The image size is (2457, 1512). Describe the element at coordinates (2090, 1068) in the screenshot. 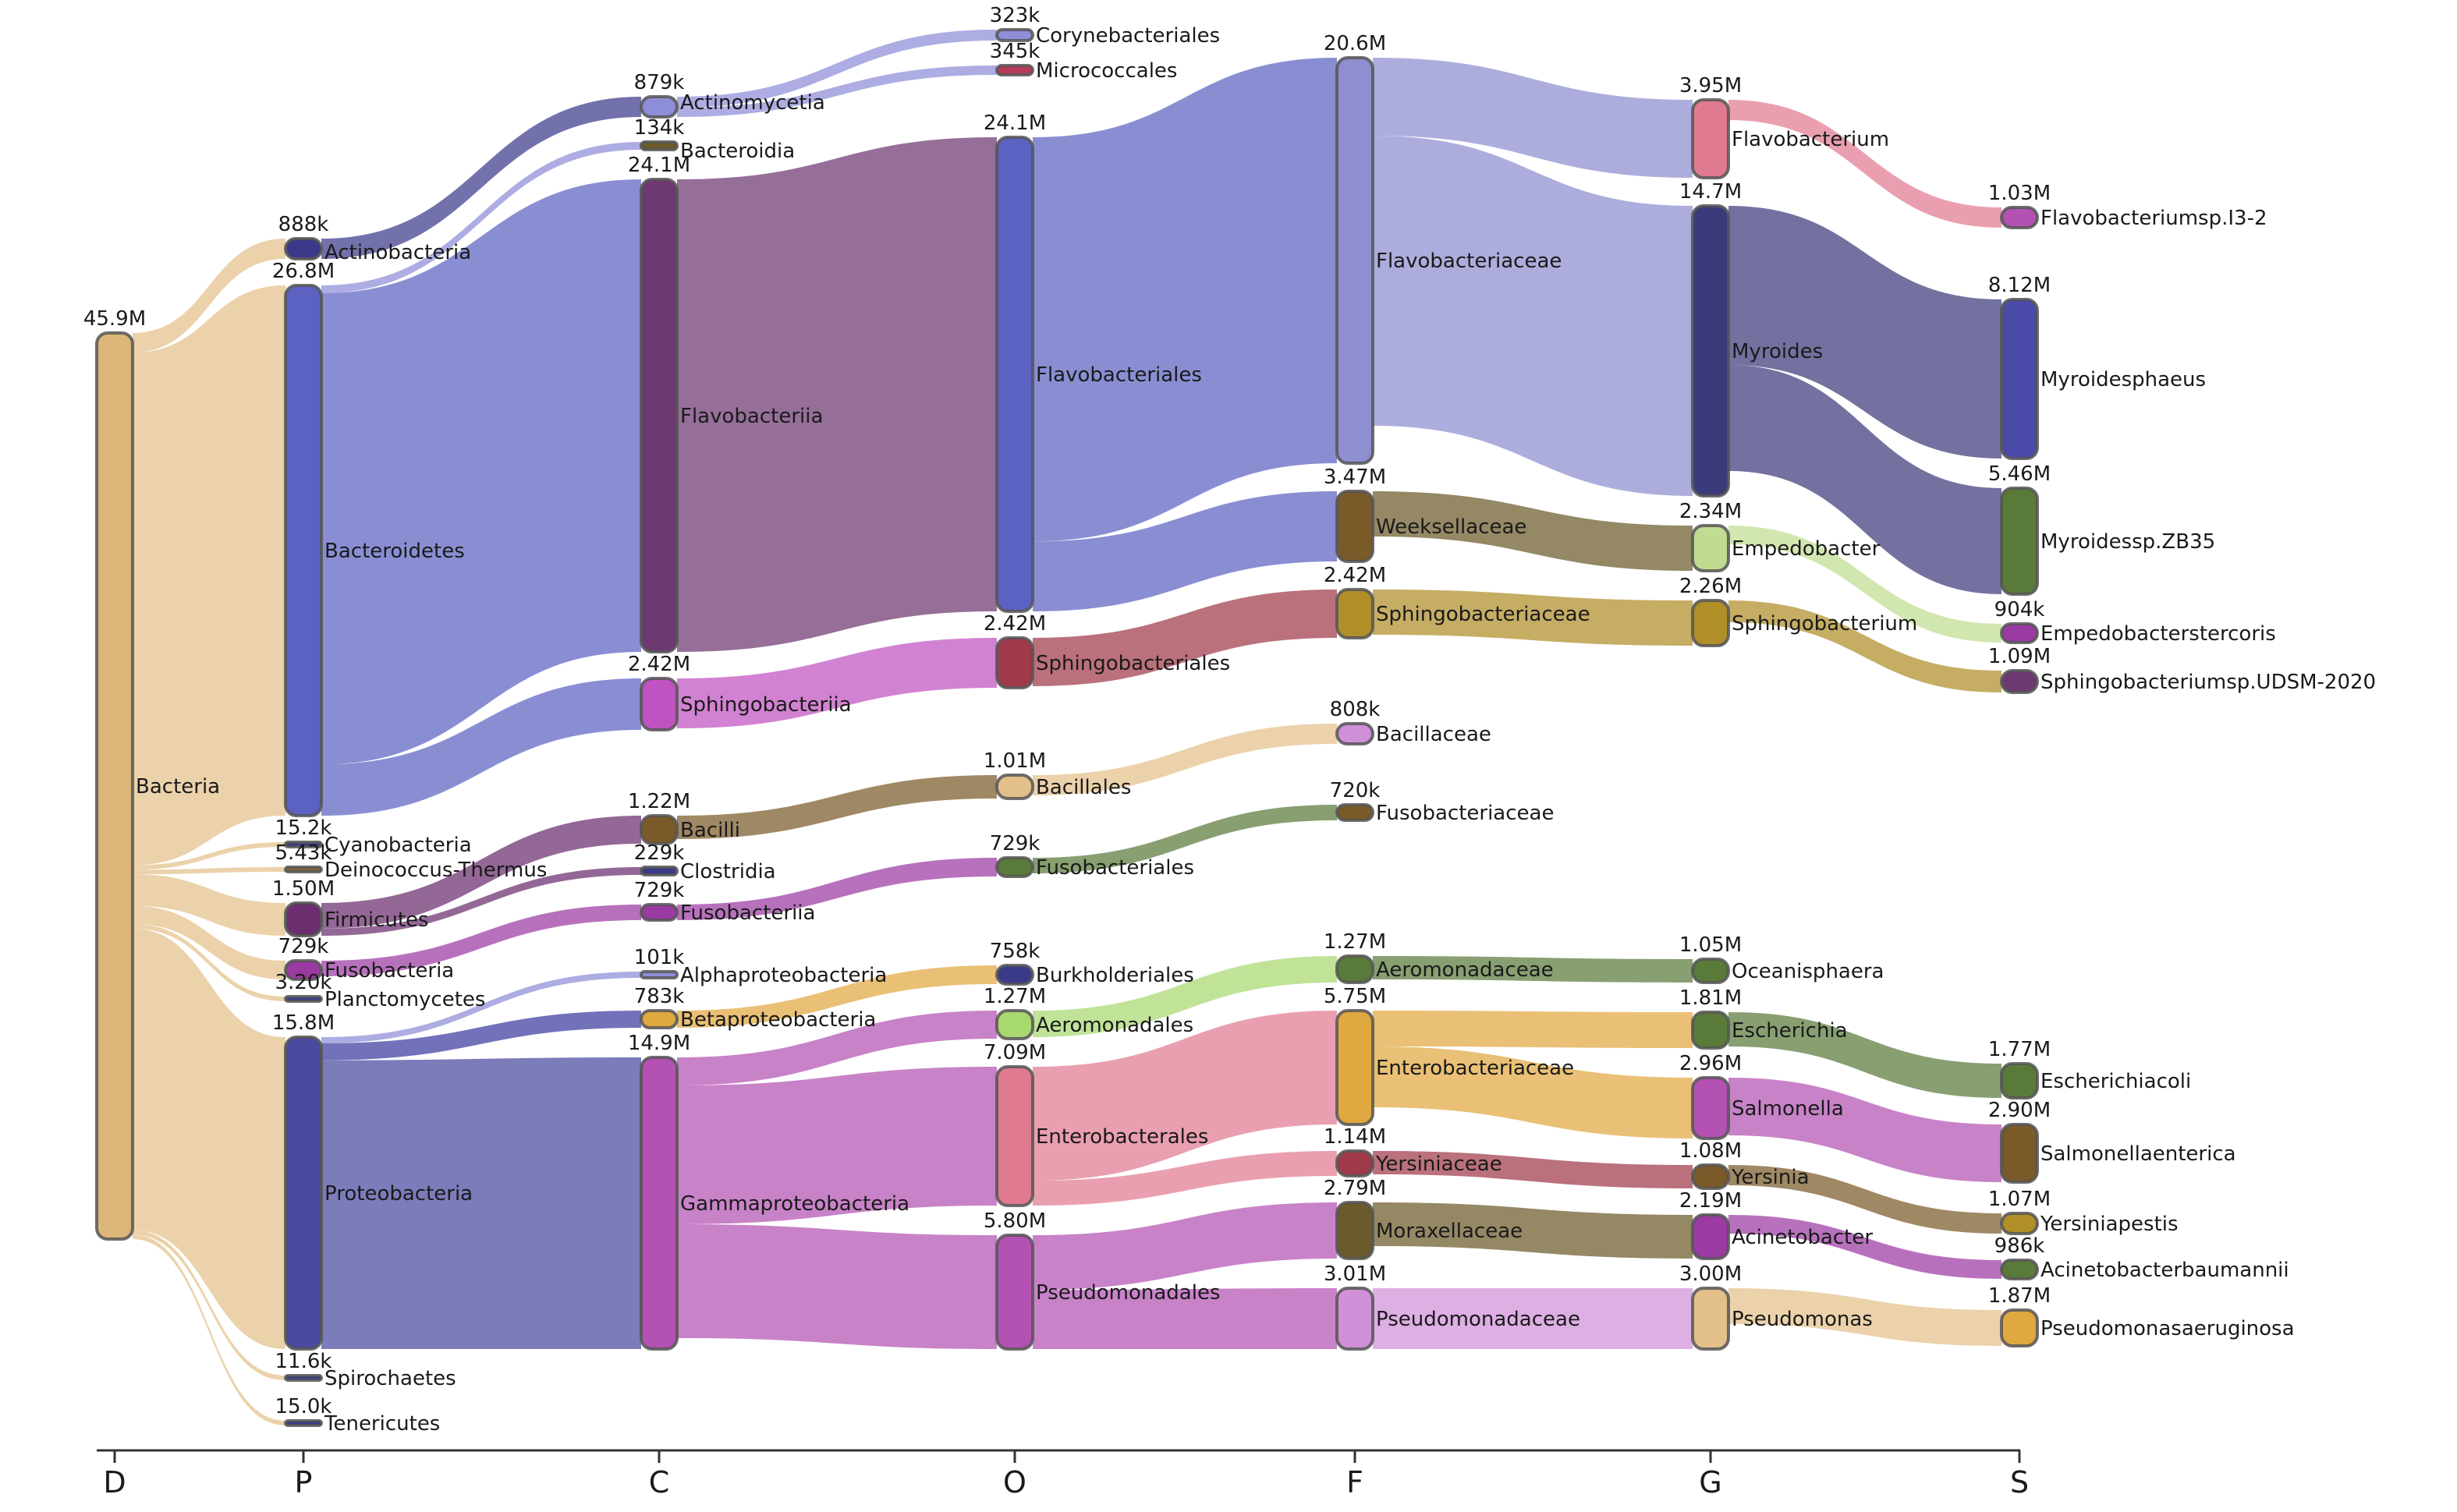

I see `node-e_coli: Escherichiacoli 1.77M` at that location.